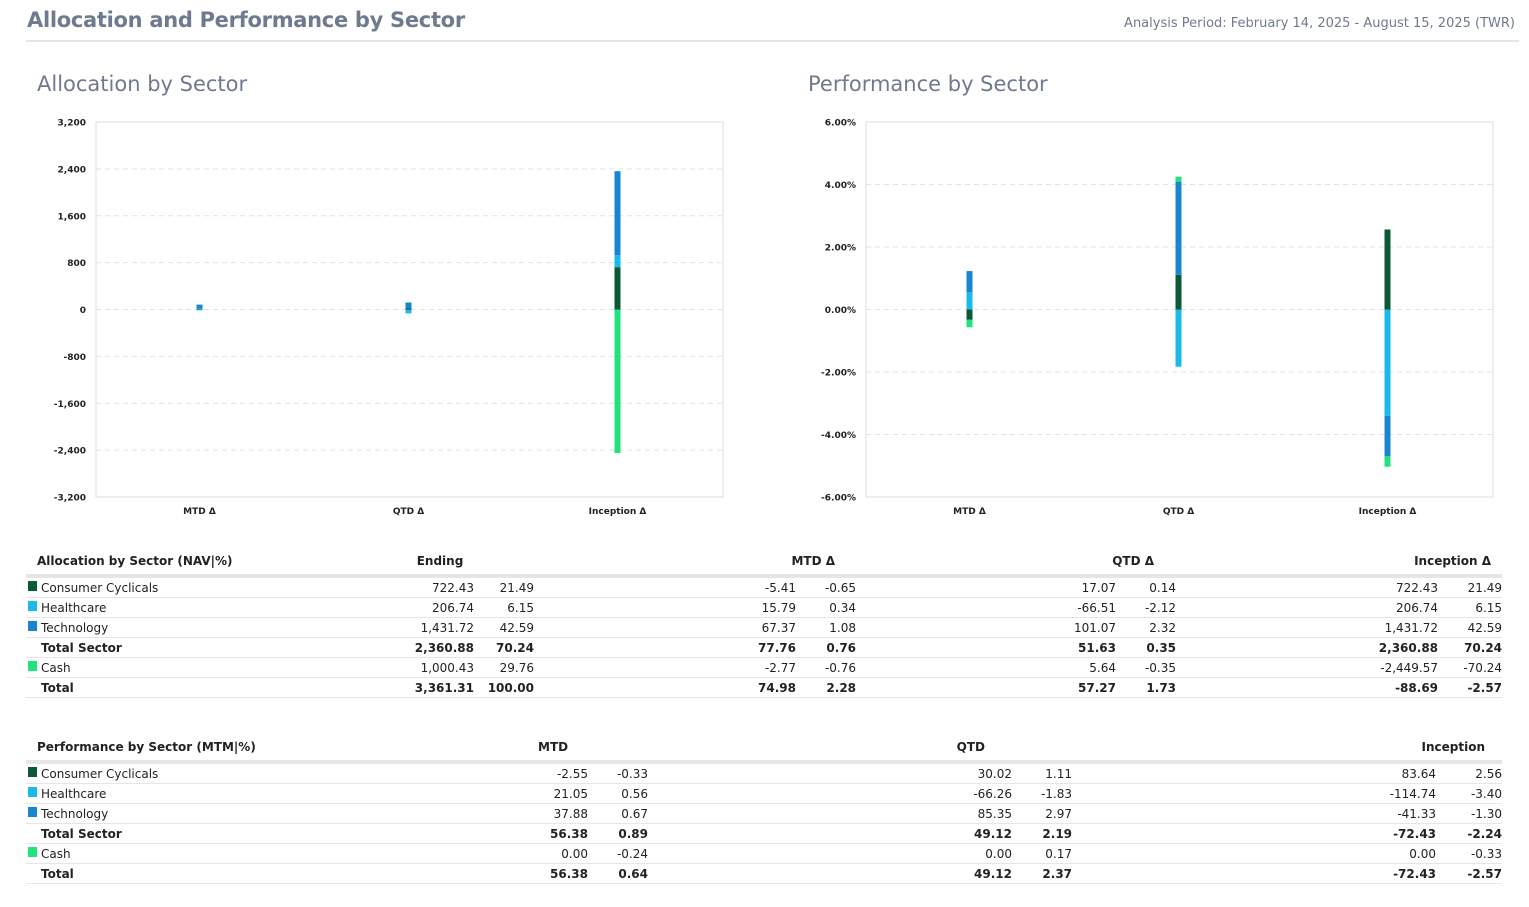 Image resolution: width=1529 pixels, height=907 pixels. Describe the element at coordinates (504, 607) in the screenshot. I see `table-cell: 6.15` at that location.